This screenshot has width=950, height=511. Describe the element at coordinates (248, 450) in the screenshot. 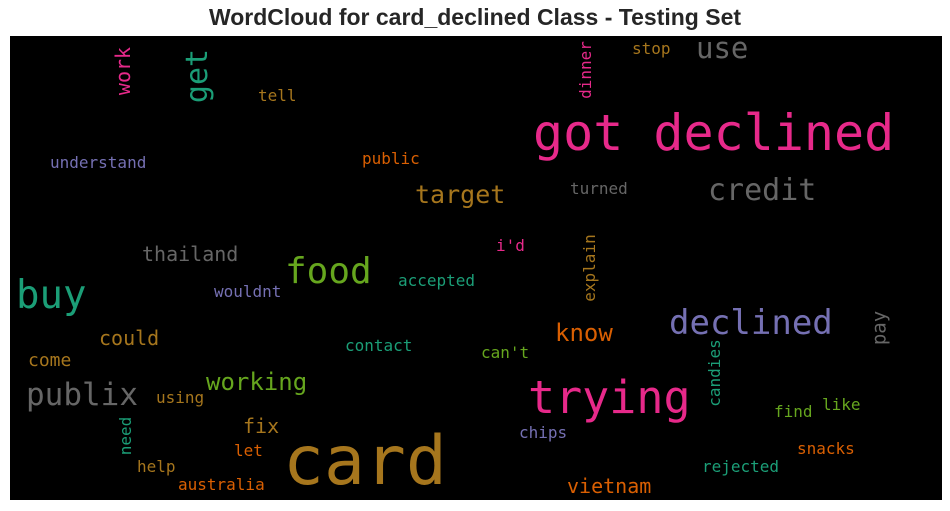

I see `word-let: let` at that location.